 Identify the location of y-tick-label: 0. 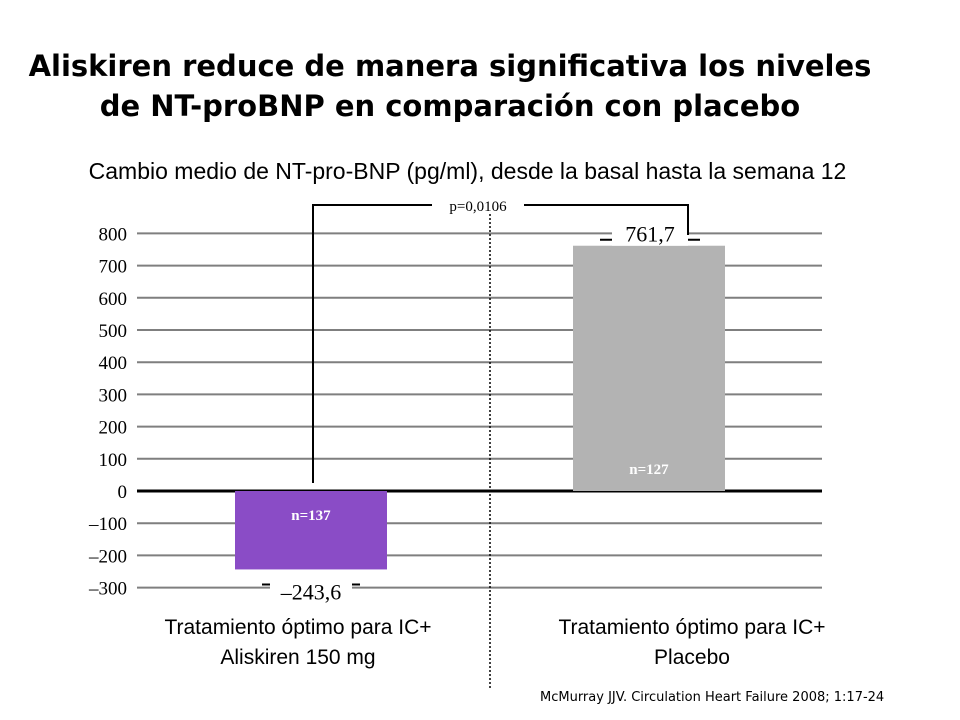
(123, 492).